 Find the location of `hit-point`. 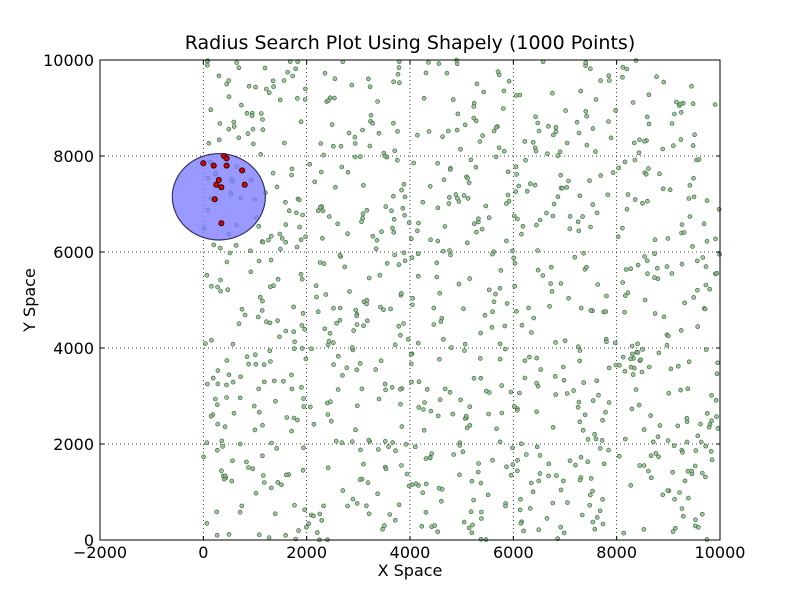

hit-point is located at coordinates (203, 163).